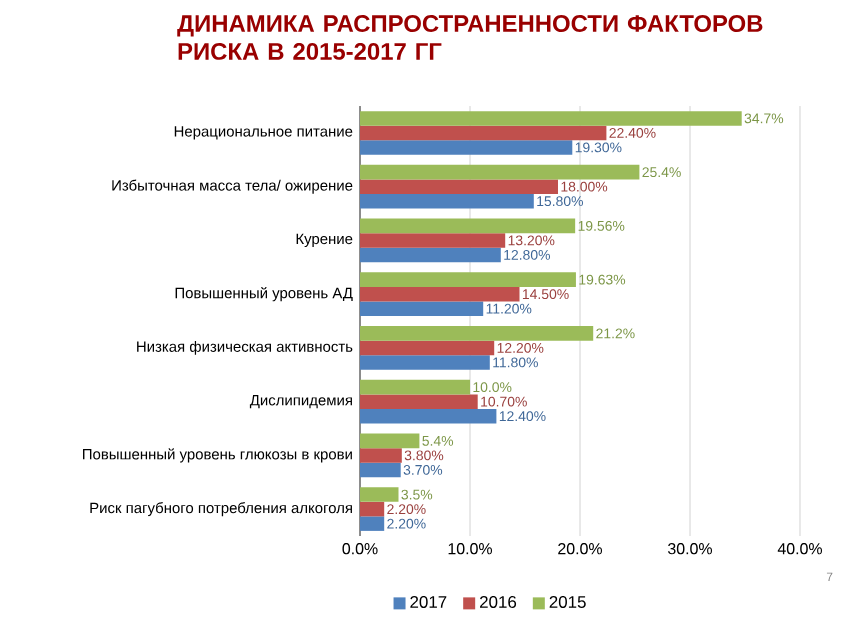 Image resolution: width=854 pixels, height=640 pixels. Describe the element at coordinates (428, 601) in the screenshot. I see `legend-label: 2017` at that location.